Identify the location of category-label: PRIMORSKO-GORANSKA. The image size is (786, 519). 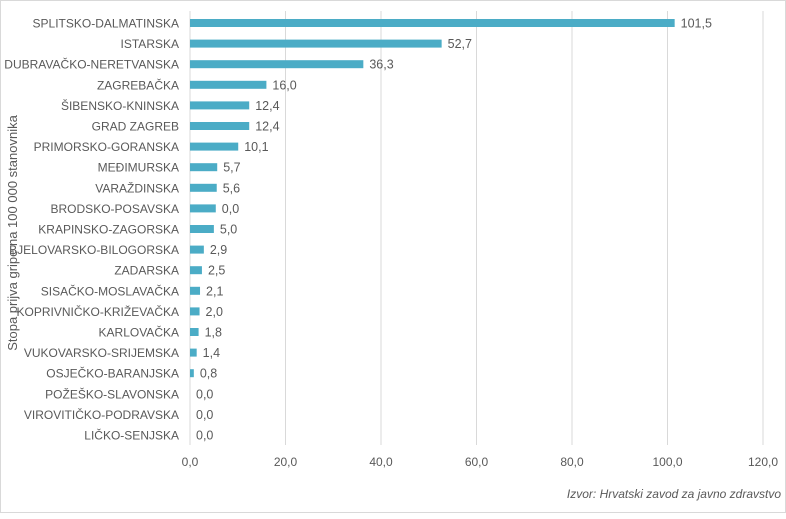
(106, 147).